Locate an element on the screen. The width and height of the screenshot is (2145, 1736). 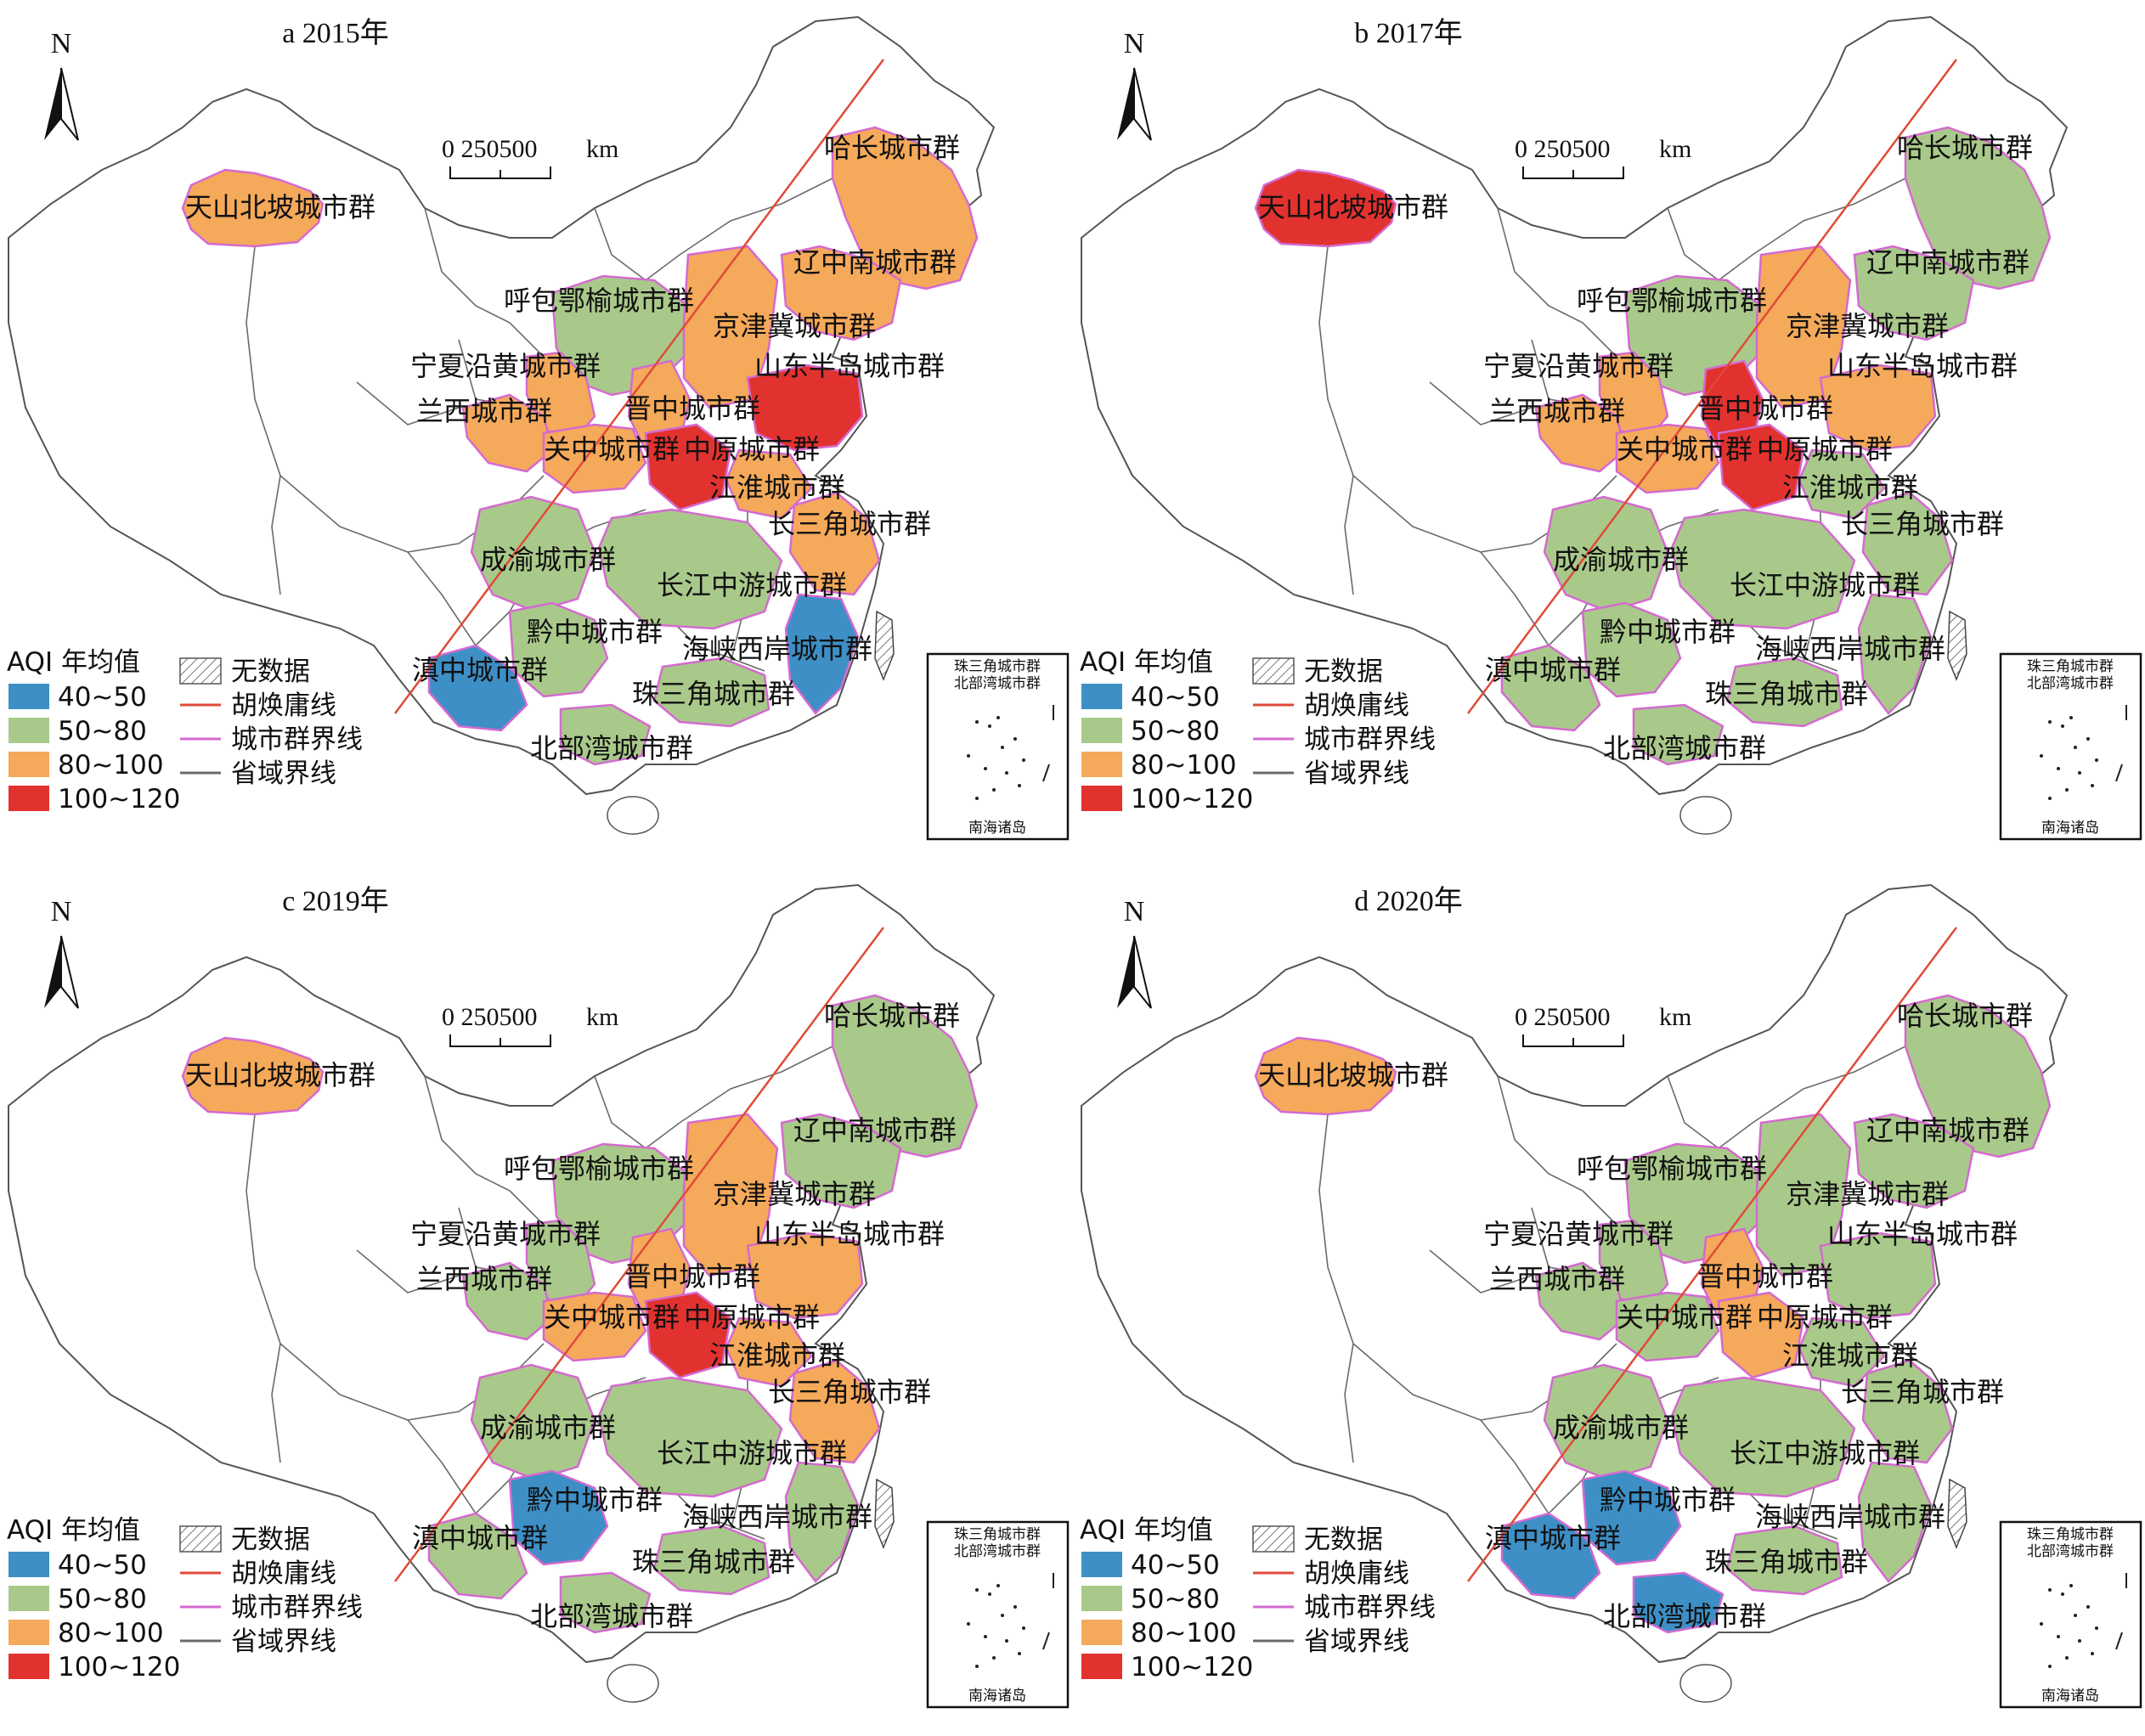
cluster-label-haixia: 海峡西岸城市群 is located at coordinates (777, 1517).